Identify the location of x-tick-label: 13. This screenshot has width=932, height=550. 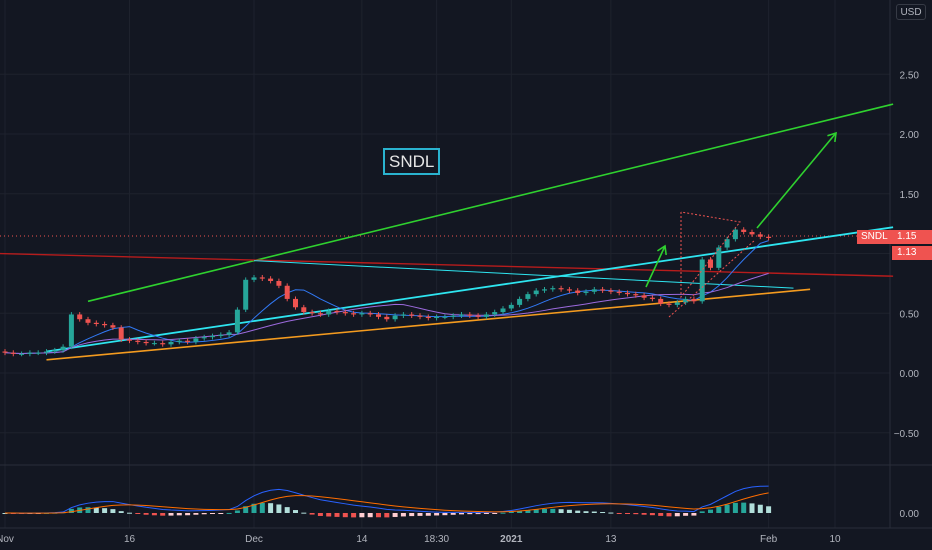
(611, 539).